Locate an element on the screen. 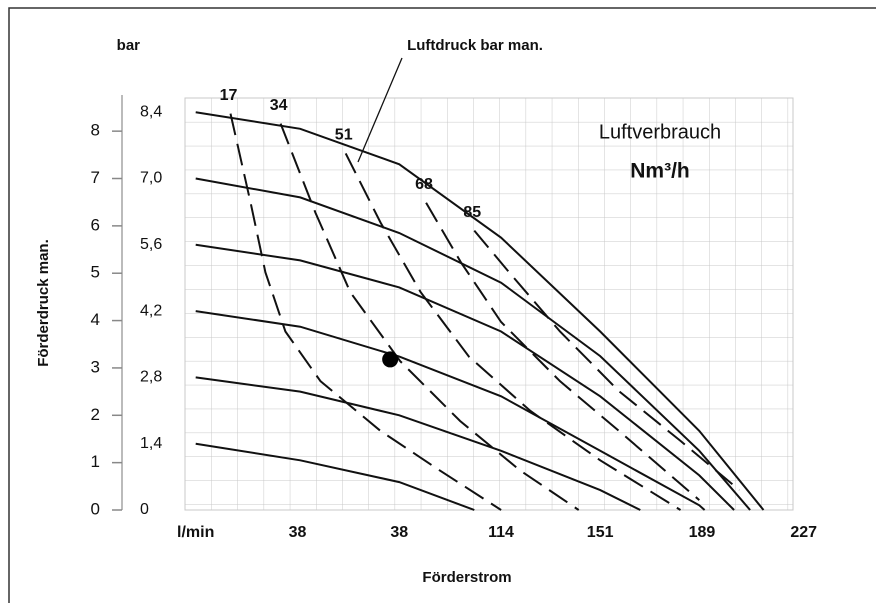 The image size is (876, 603). y-tick-label: 6 is located at coordinates (95, 224).